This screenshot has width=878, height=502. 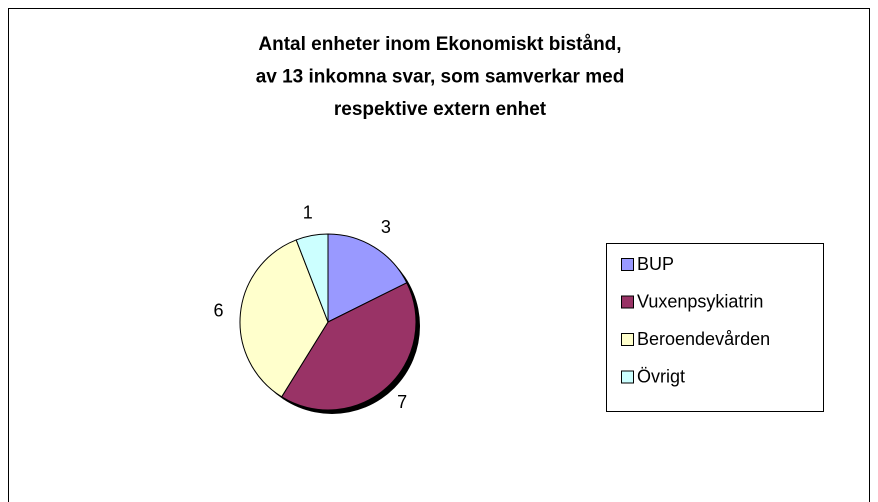 What do you see at coordinates (715, 327) in the screenshot?
I see `legend-box` at bounding box center [715, 327].